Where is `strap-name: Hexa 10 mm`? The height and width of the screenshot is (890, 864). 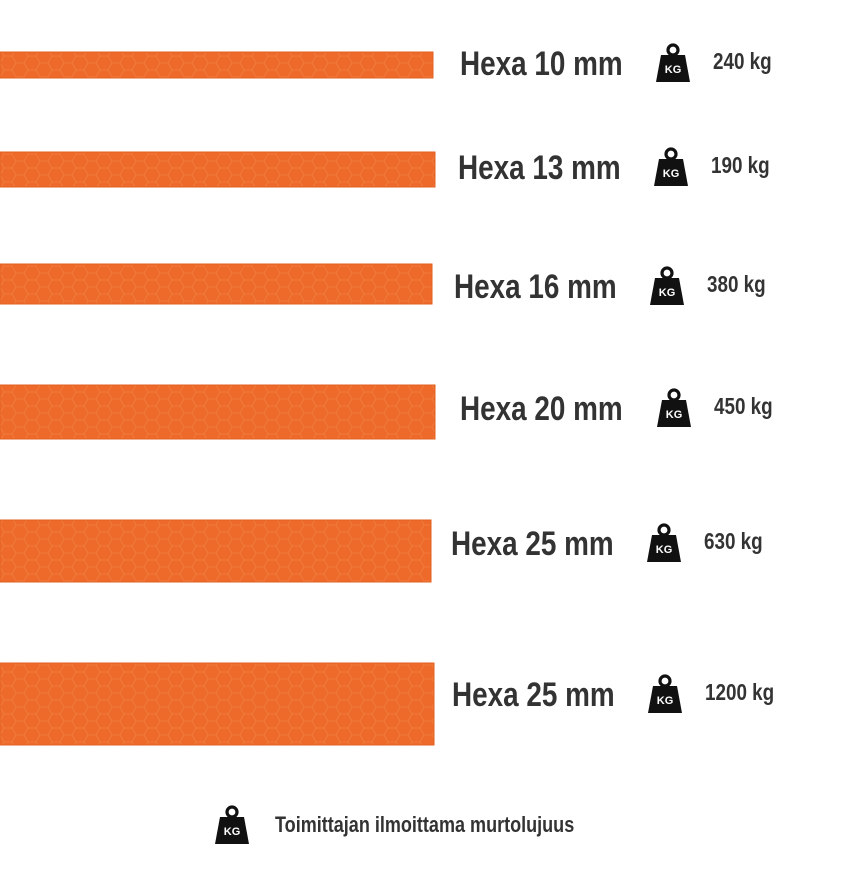
strap-name: Hexa 10 mm is located at coordinates (541, 63).